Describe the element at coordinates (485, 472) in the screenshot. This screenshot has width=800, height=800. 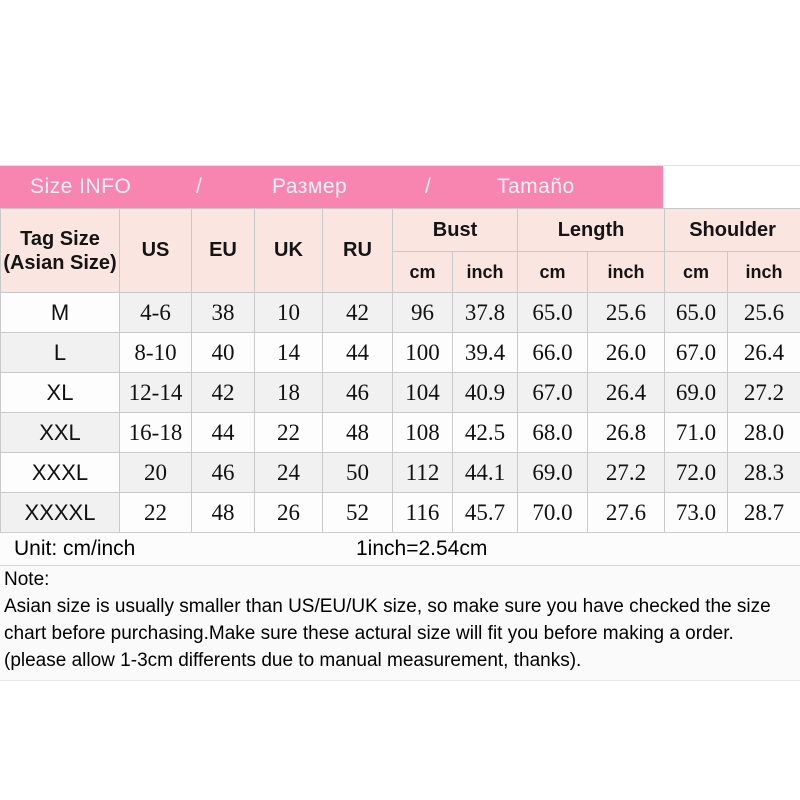
I see `size-cell: 44.1` at that location.